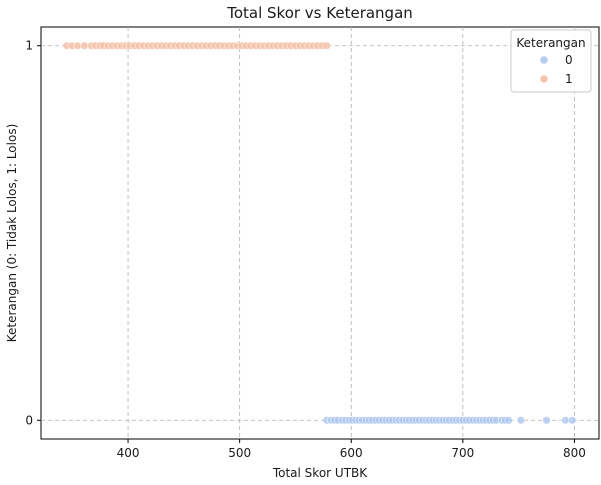 This screenshot has height=485, width=601. What do you see at coordinates (550, 43) in the screenshot?
I see `legend-title: Keterangan` at bounding box center [550, 43].